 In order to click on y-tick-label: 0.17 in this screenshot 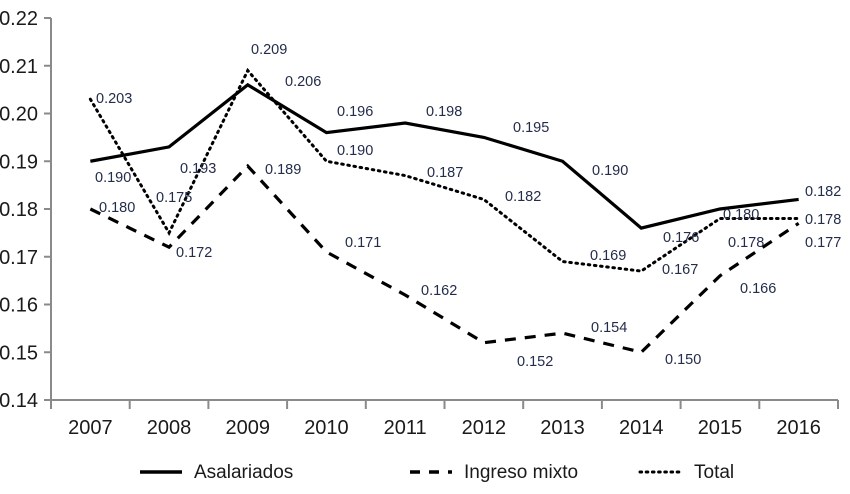, I will do `click(19, 258)`.